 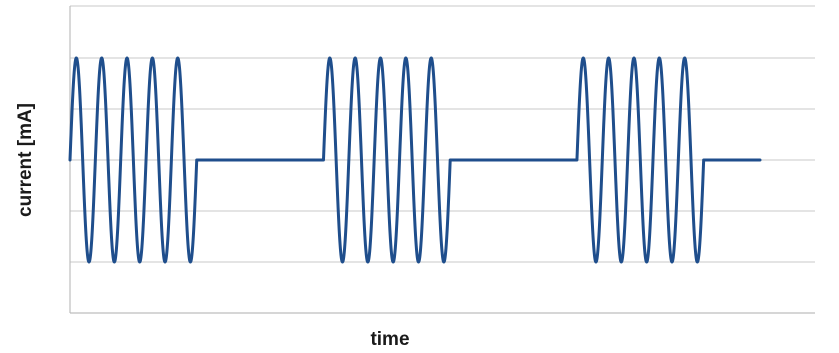 I want to click on x-axis-title: time, so click(x=389, y=339).